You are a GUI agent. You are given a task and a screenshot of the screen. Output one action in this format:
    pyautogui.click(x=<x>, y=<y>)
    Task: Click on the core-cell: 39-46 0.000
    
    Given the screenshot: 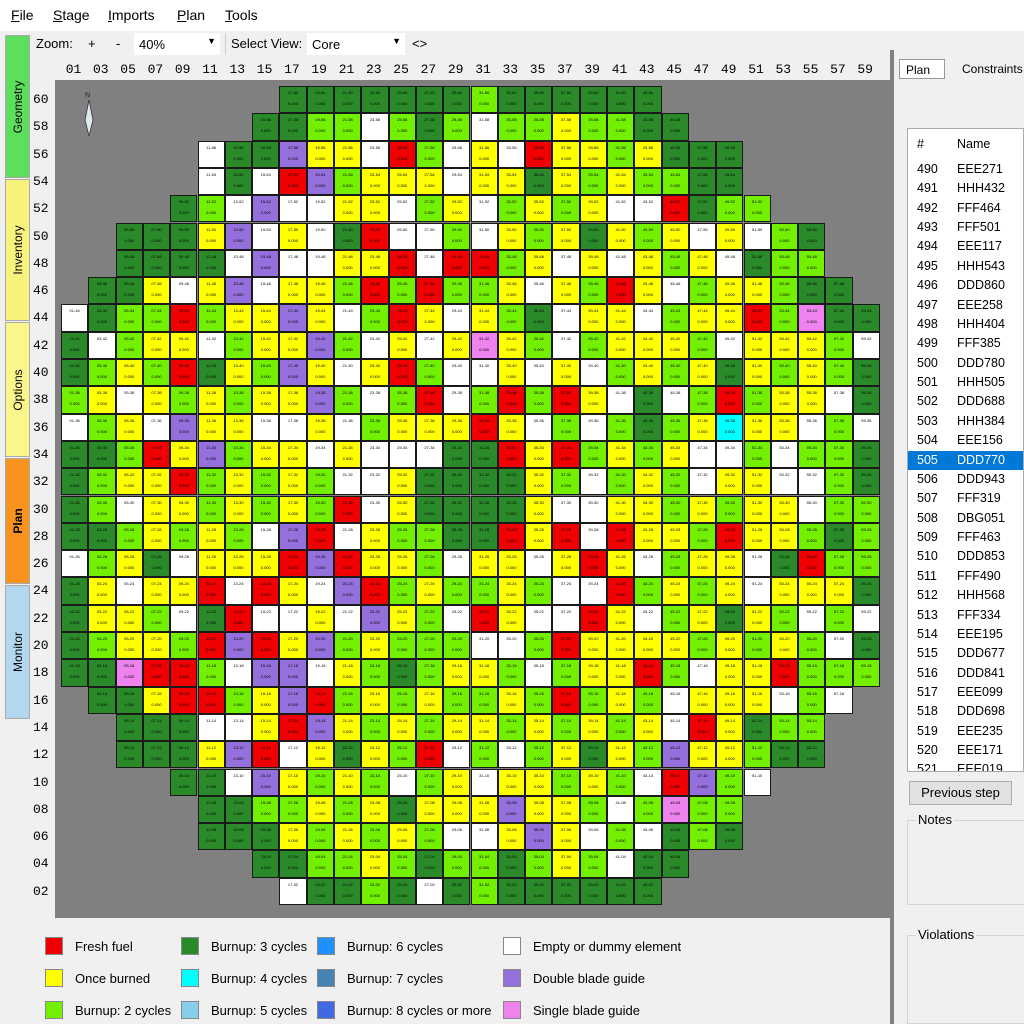 What is the action you would take?
    pyautogui.click(x=593, y=291)
    